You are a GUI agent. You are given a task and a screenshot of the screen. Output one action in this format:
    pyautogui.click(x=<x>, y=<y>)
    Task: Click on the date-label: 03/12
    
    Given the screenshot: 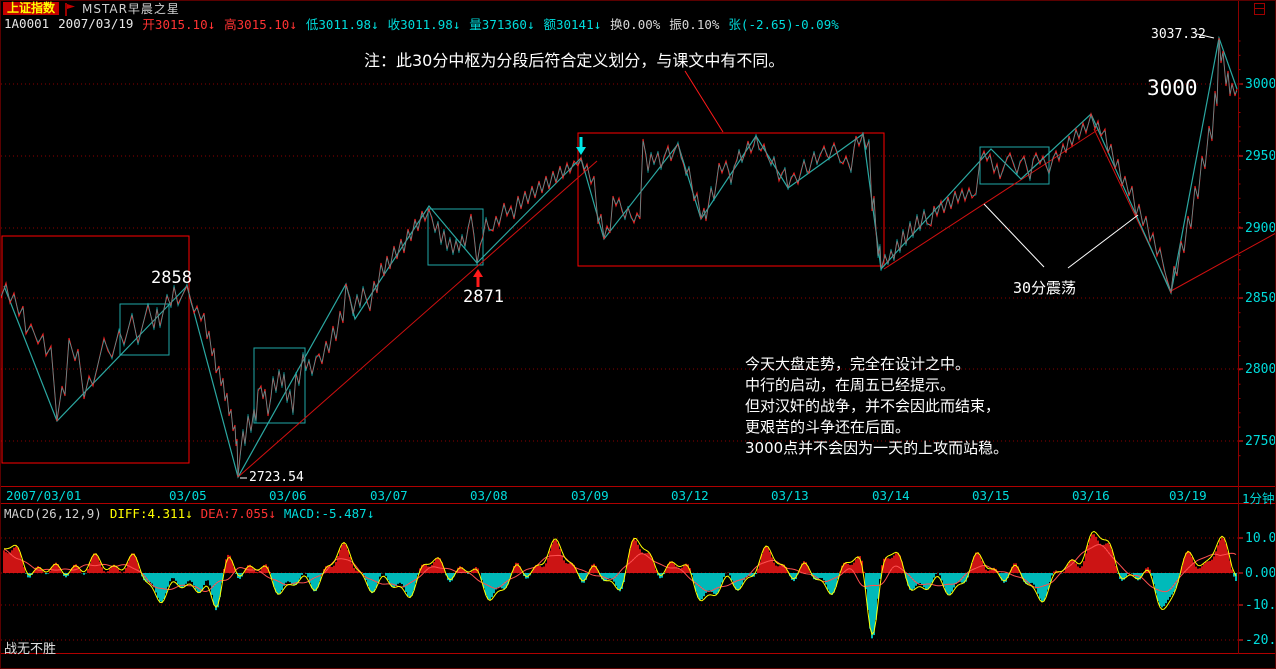 What is the action you would take?
    pyautogui.click(x=690, y=495)
    